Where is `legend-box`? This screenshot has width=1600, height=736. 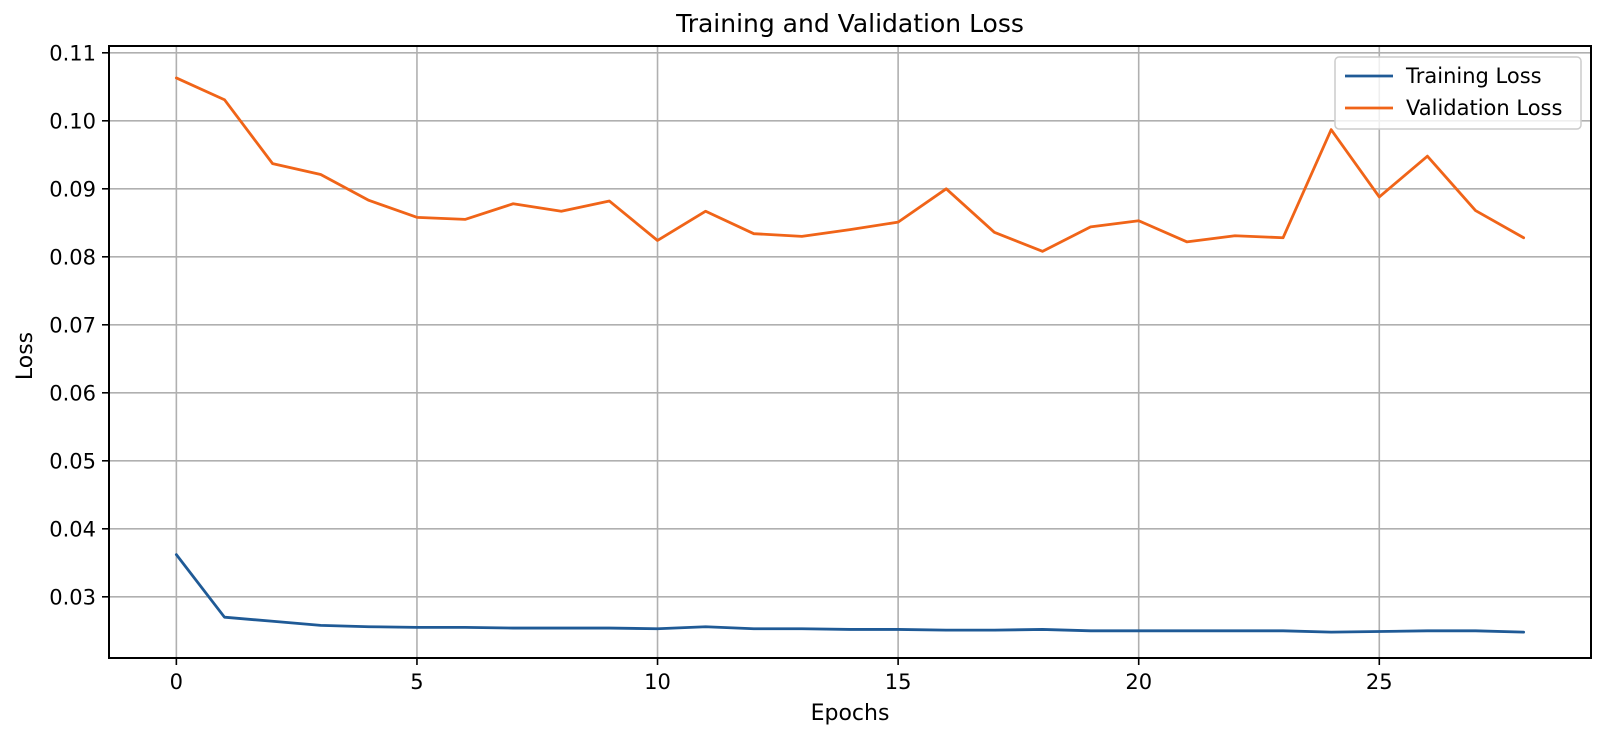
legend-box is located at coordinates (1458, 93).